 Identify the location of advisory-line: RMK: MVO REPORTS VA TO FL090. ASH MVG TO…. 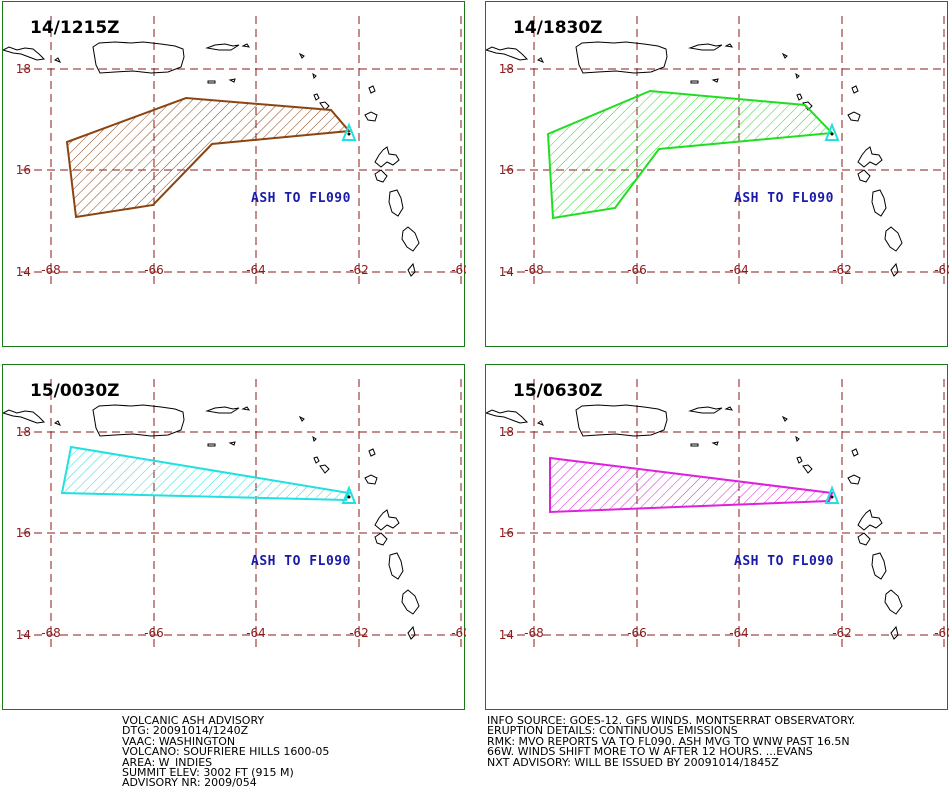
(668, 741).